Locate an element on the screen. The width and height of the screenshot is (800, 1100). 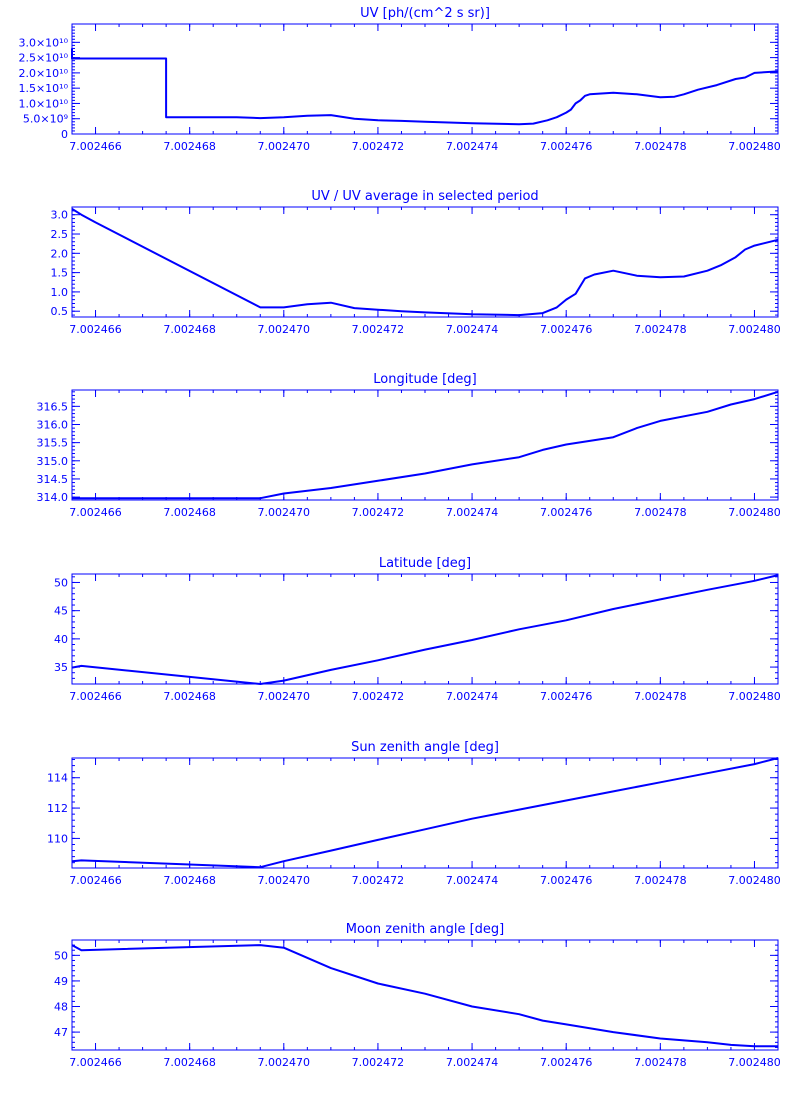
y-tick-label: 316.5 is located at coordinates (53, 406).